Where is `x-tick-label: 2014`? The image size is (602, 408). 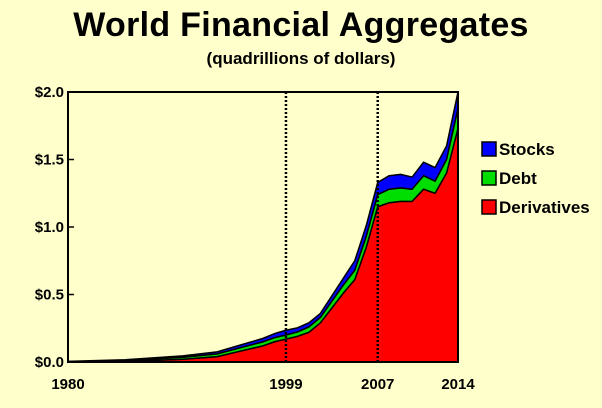 x-tick-label: 2014 is located at coordinates (458, 384).